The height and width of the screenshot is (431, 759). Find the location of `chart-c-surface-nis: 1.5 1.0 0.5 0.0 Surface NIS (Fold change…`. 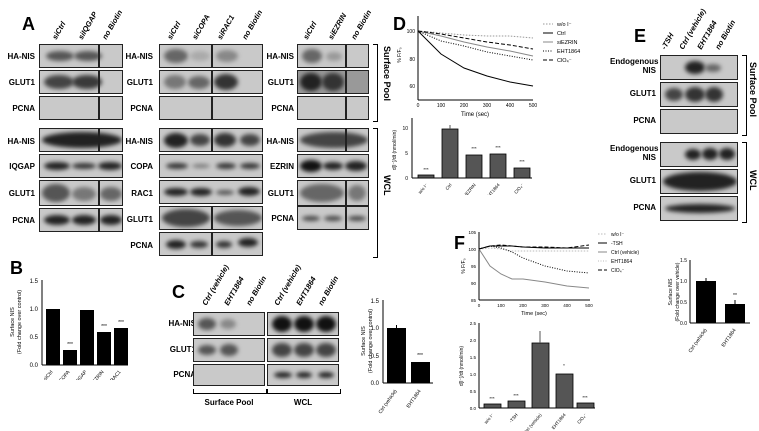

chart-c-surface-nis: 1.5 1.0 0.5 0.0 Surface NIS (Fold change… is located at coordinates (397, 357).